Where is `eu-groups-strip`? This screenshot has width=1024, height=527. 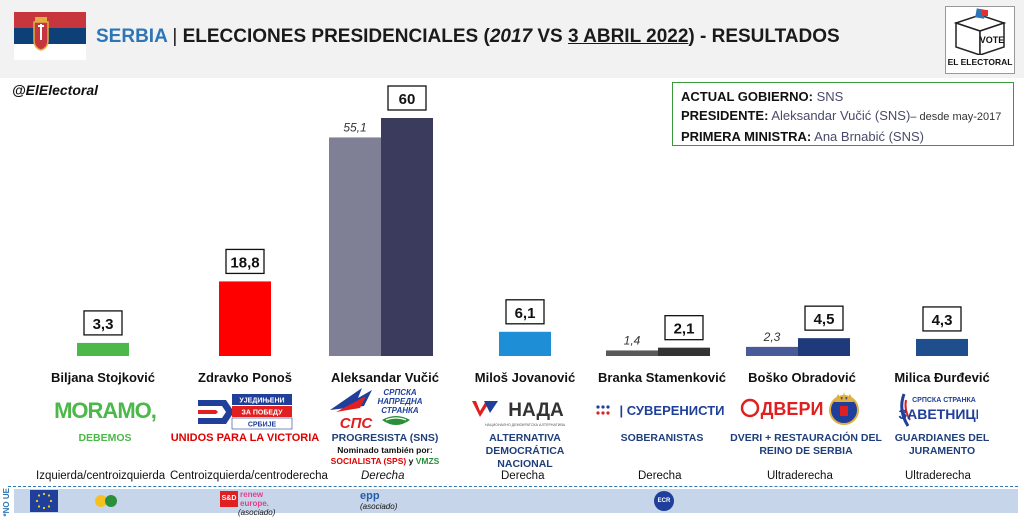
eu-groups-strip is located at coordinates (516, 501).